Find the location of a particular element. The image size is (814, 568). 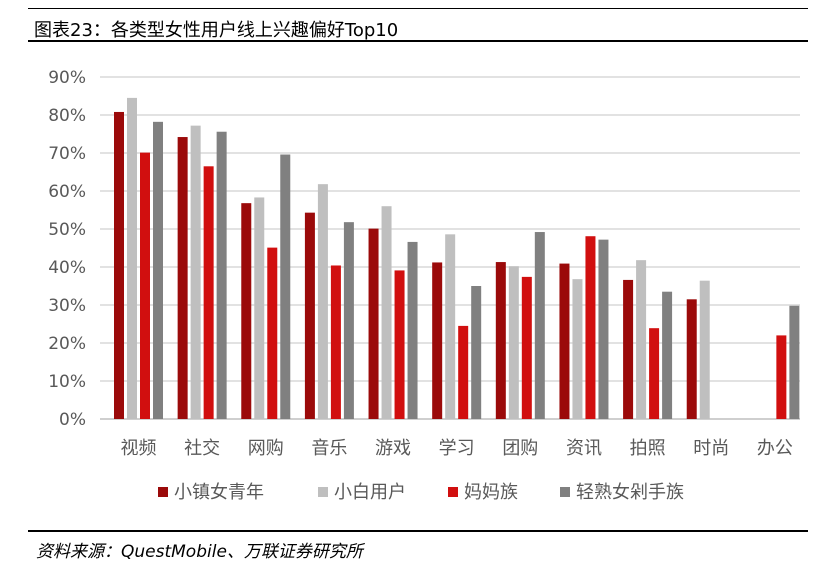

figure-title-bar: 图表23：各类型女性用户线上兴趣偏好Top10 is located at coordinates (418, 25).